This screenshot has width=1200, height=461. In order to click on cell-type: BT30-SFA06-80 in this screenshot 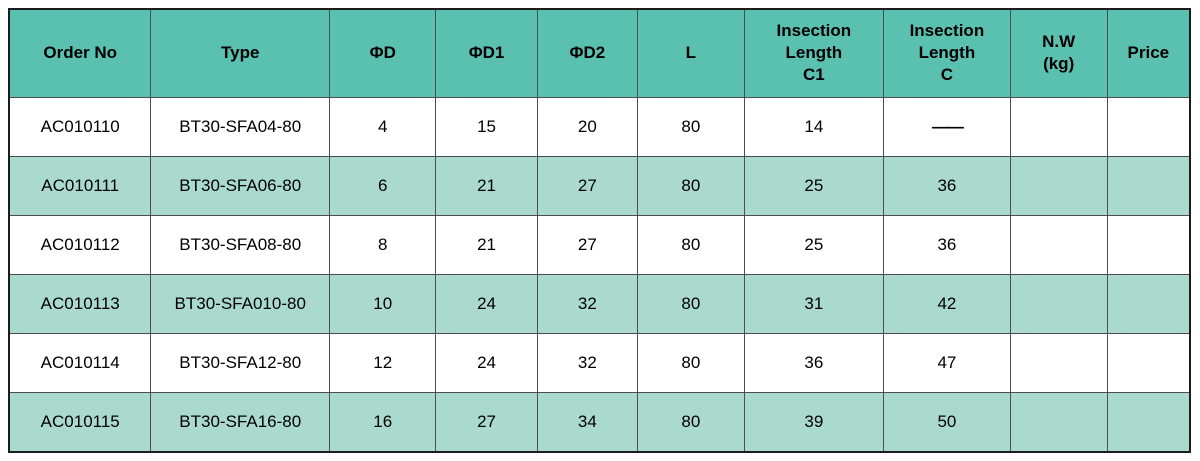, I will do `click(240, 185)`.